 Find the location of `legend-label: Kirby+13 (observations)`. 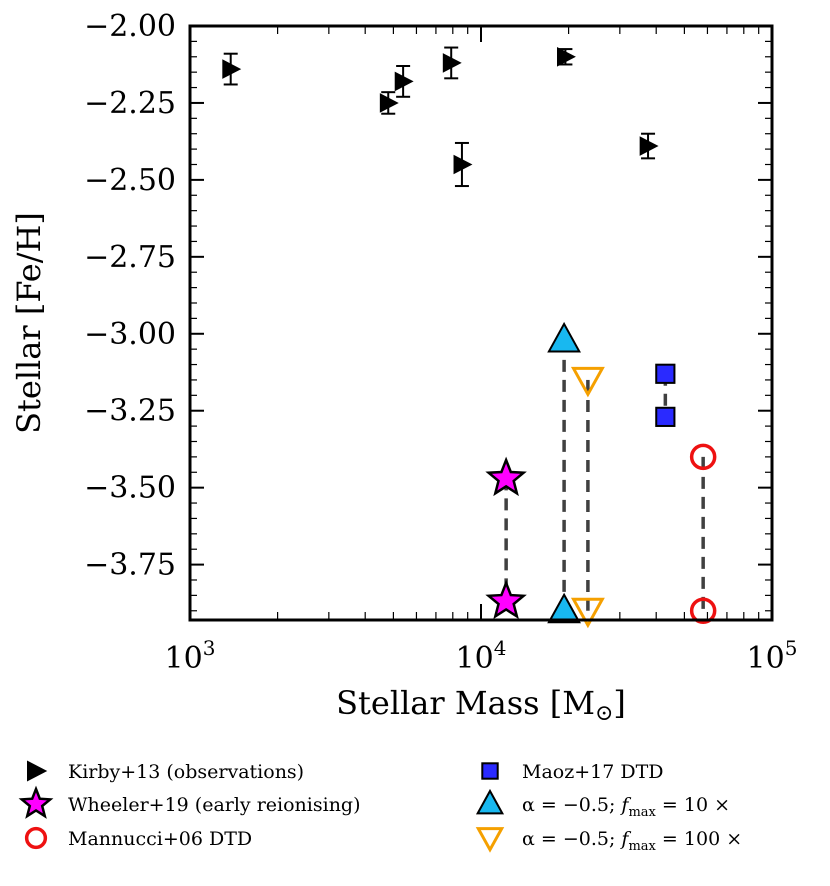

legend-label: Kirby+13 (observations) is located at coordinates (186, 772).